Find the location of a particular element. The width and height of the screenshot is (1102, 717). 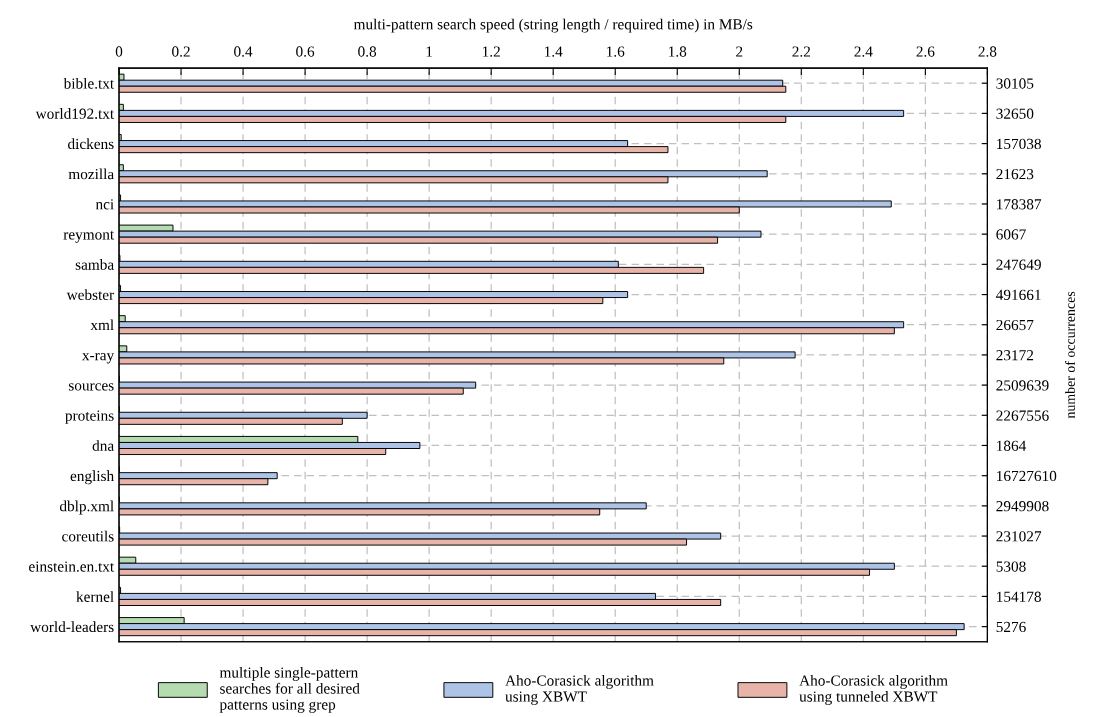

y2-tick-label: 2267556 is located at coordinates (1022, 415).